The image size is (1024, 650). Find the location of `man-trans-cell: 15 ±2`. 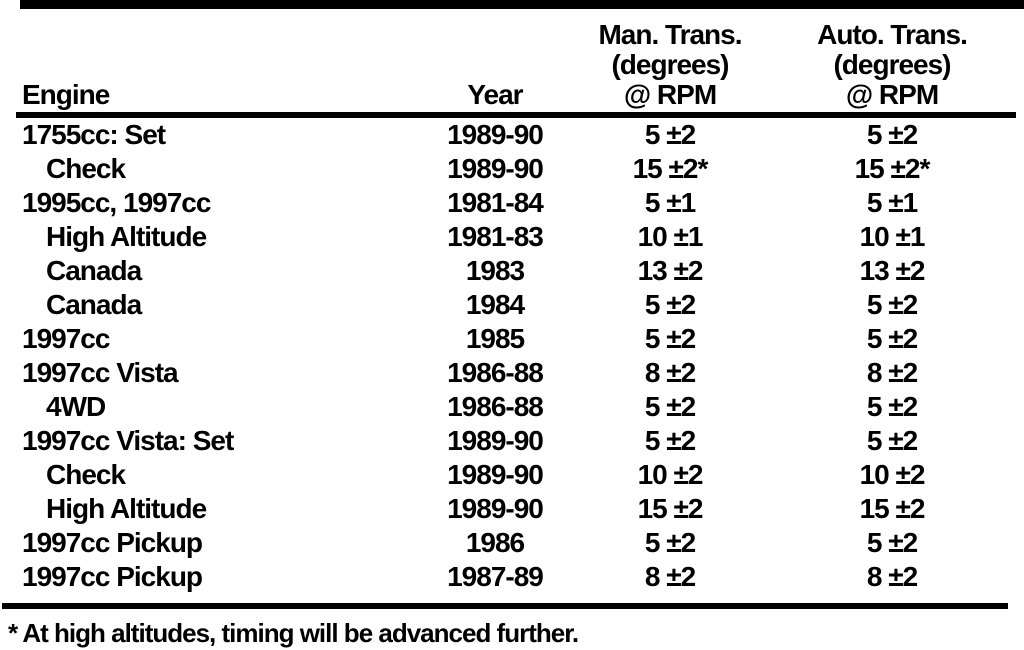

man-trans-cell: 15 ±2 is located at coordinates (670, 508).